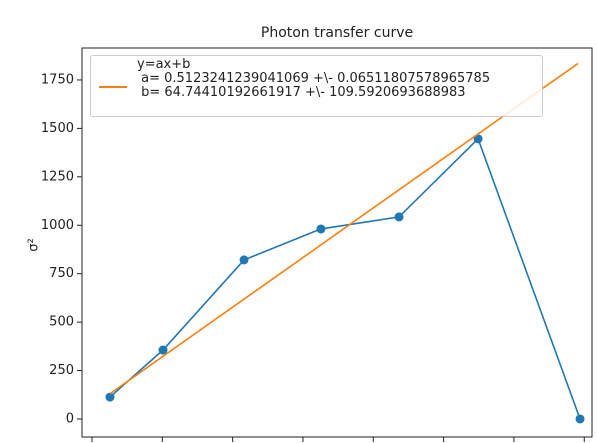 The image size is (597, 443). Describe the element at coordinates (337, 33) in the screenshot. I see `chart-title: Photon transfer curve` at that location.